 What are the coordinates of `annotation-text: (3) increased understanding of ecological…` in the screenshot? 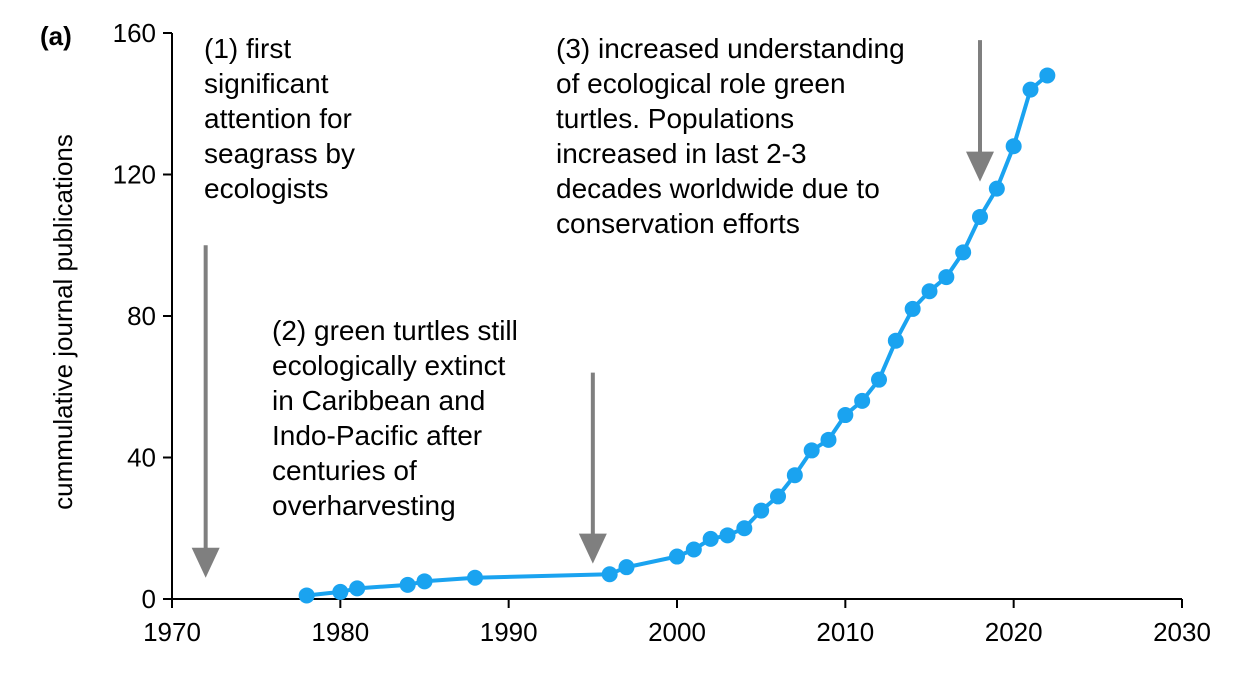 It's located at (730, 136).